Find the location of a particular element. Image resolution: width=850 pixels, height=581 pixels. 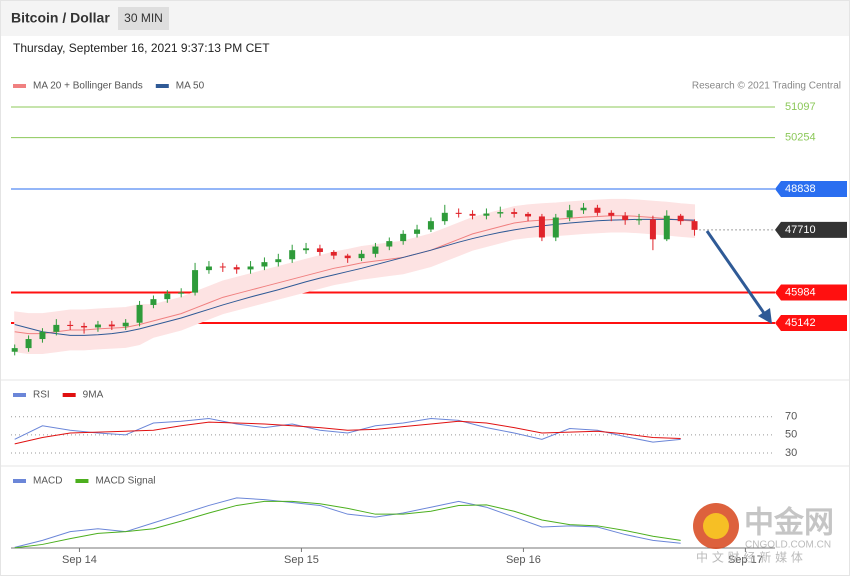

legend-label: MACD Signal is located at coordinates (125, 481).